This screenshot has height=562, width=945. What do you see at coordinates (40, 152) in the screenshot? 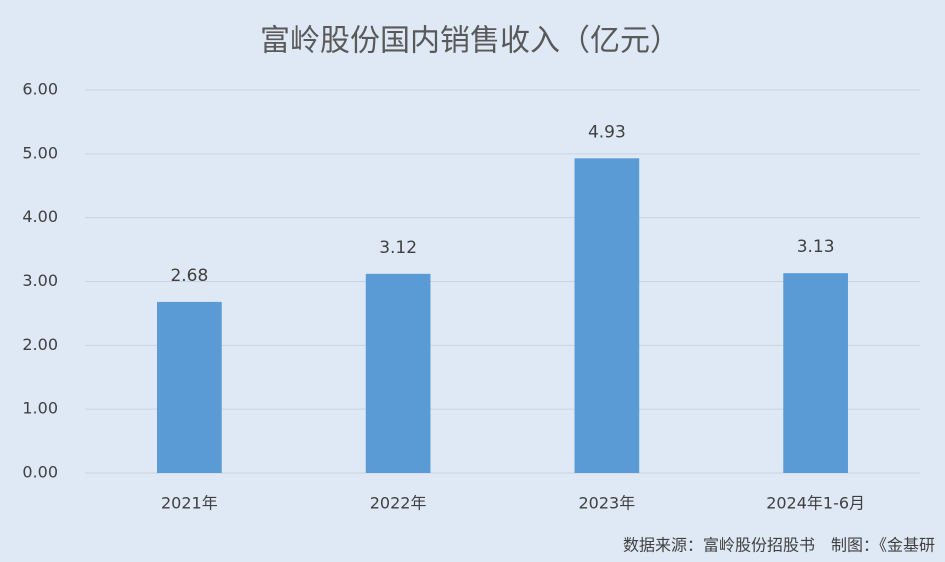
I see `y-tick-label: 5.00` at bounding box center [40, 152].